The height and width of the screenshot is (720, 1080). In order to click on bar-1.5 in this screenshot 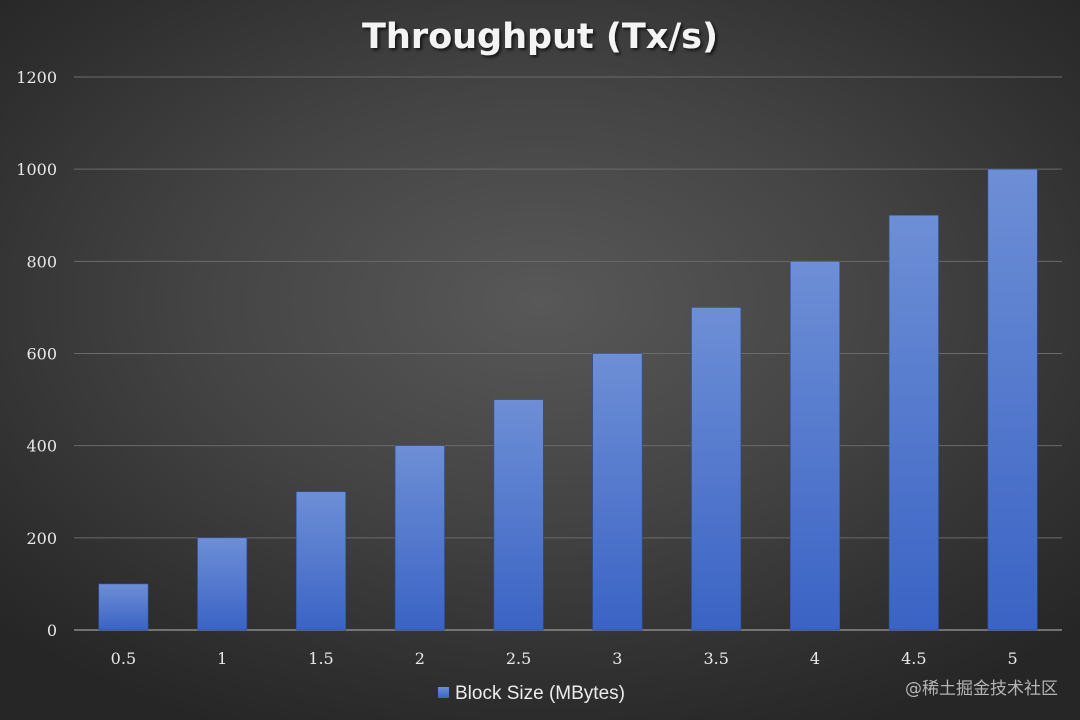, I will do `click(320, 561)`.